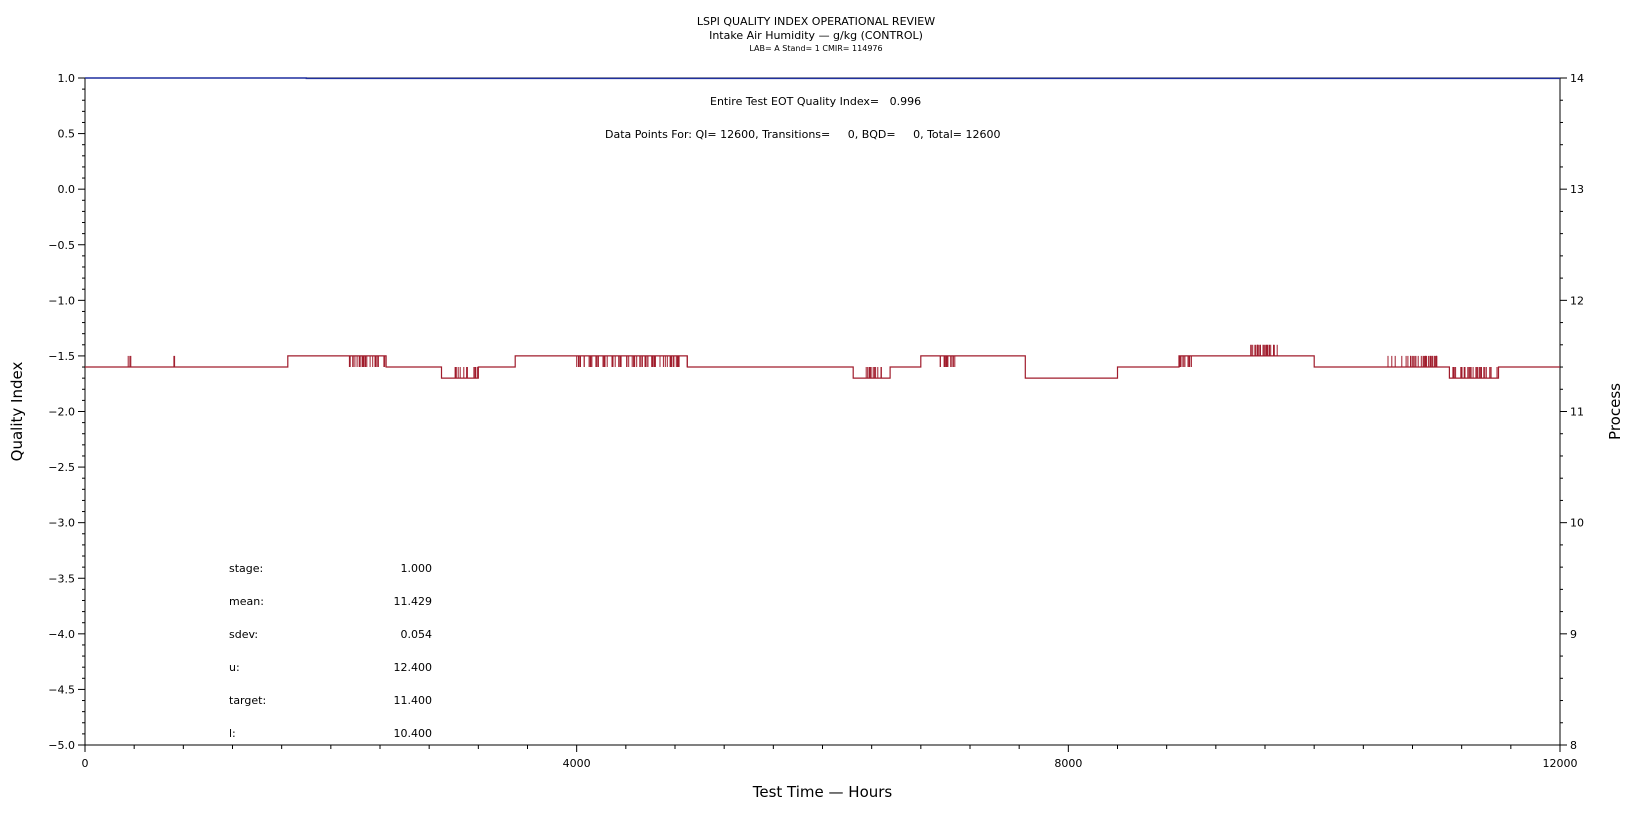 This screenshot has width=1632, height=819. I want to click on stat-label: l:, so click(232, 733).